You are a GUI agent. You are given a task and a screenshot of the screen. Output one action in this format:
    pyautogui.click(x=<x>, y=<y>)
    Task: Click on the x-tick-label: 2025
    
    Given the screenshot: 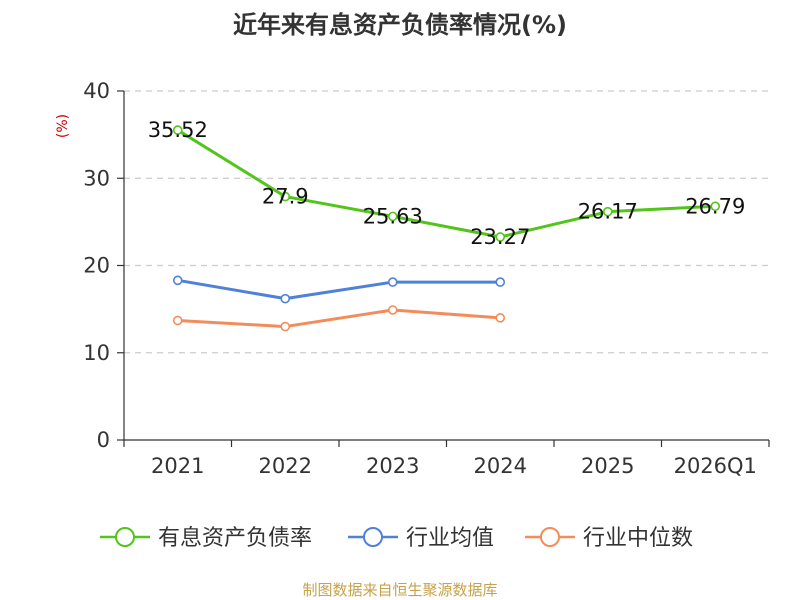 What is the action you would take?
    pyautogui.click(x=607, y=466)
    